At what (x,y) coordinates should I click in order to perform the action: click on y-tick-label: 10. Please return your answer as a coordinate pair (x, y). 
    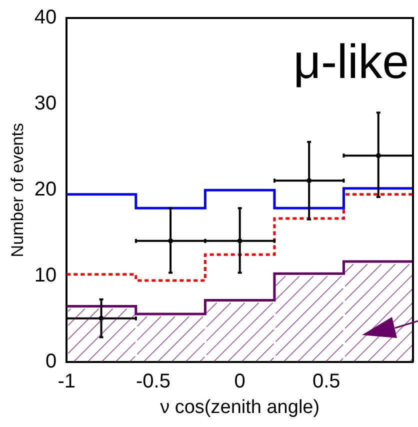
    Looking at the image, I should click on (45, 275).